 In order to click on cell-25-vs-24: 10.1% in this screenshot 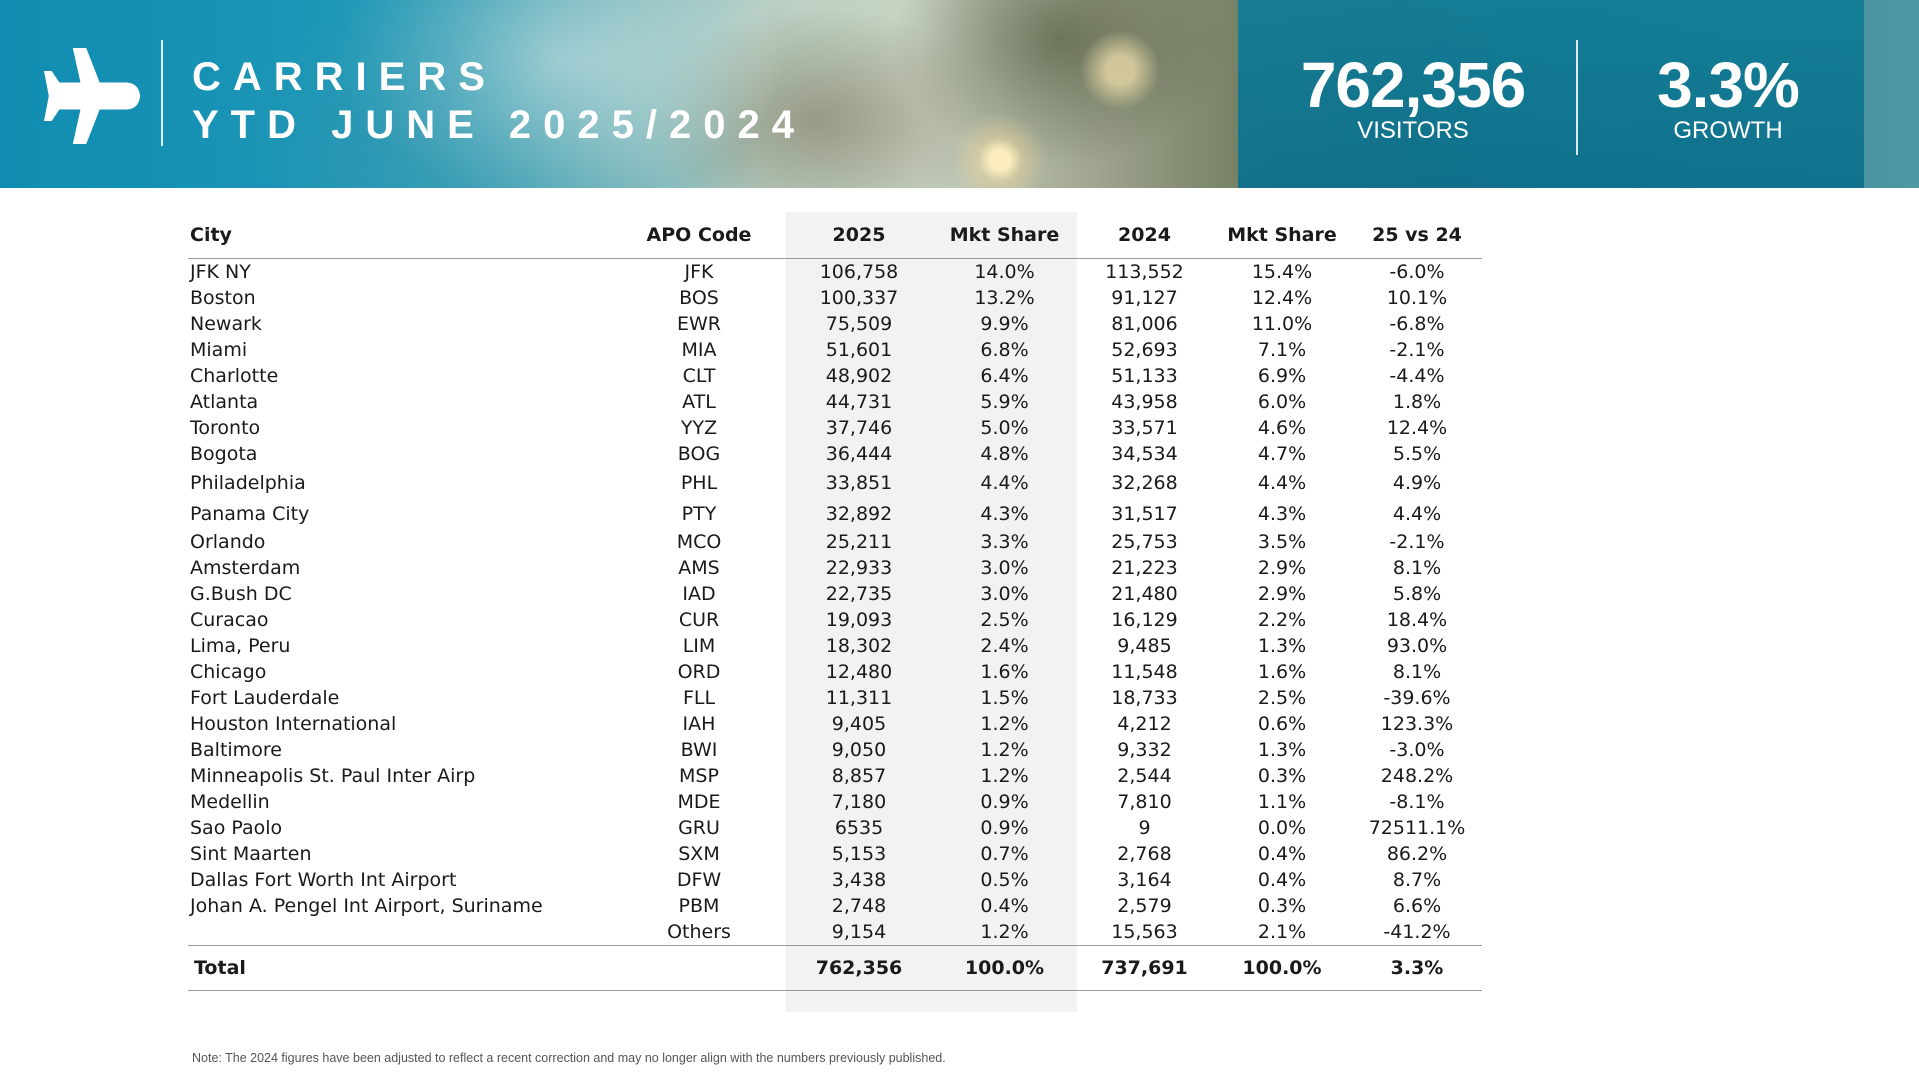, I will do `click(1417, 298)`.